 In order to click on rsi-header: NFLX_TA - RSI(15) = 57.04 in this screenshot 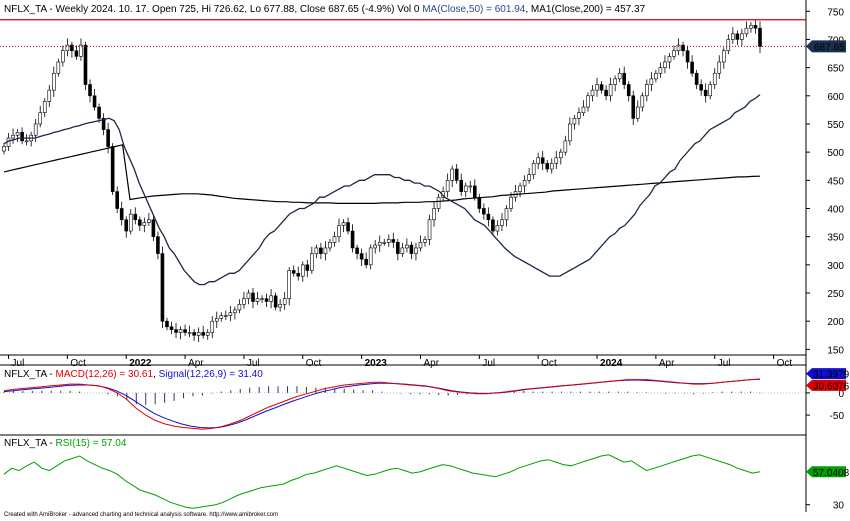, I will do `click(65, 443)`.